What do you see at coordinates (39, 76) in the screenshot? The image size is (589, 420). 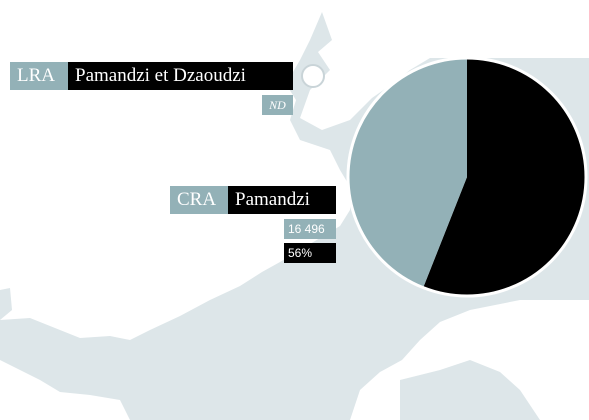 I see `lra-tag: LRA` at bounding box center [39, 76].